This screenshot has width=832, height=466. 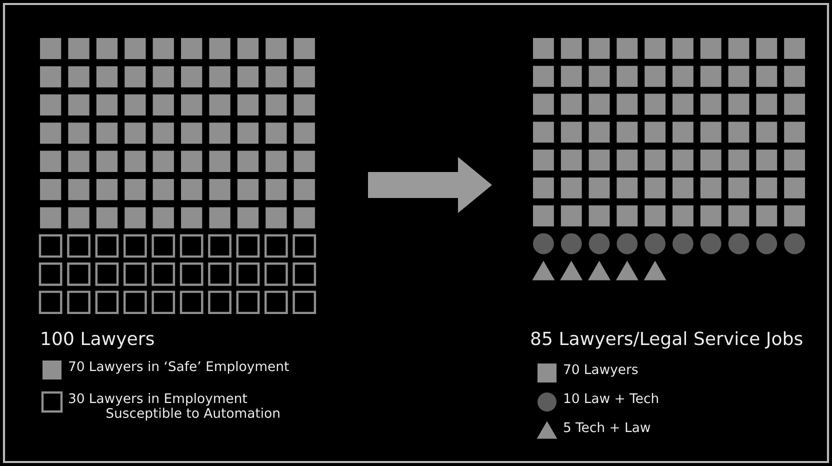 I want to click on legend-label: Law + Tech, so click(x=621, y=398).